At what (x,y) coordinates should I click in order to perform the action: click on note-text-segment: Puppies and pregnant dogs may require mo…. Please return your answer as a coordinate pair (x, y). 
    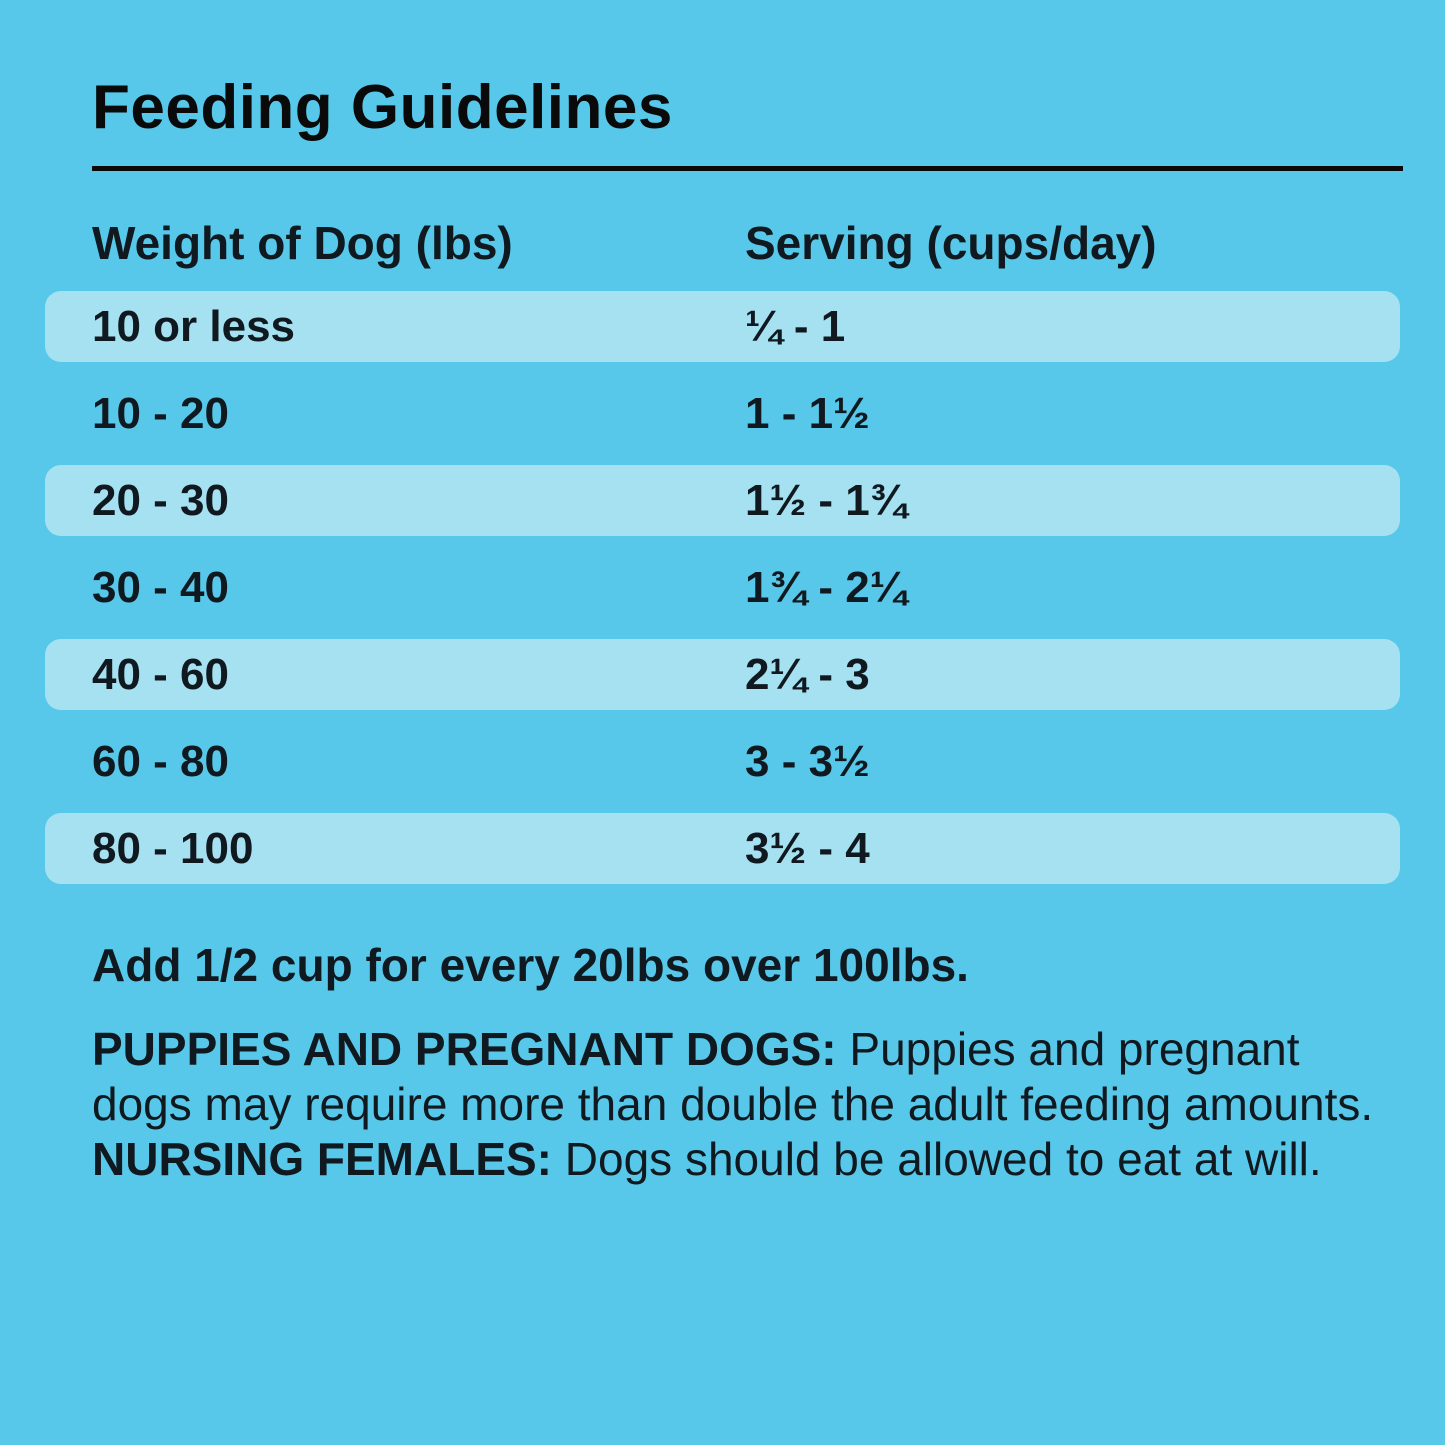
    Looking at the image, I should click on (733, 1076).